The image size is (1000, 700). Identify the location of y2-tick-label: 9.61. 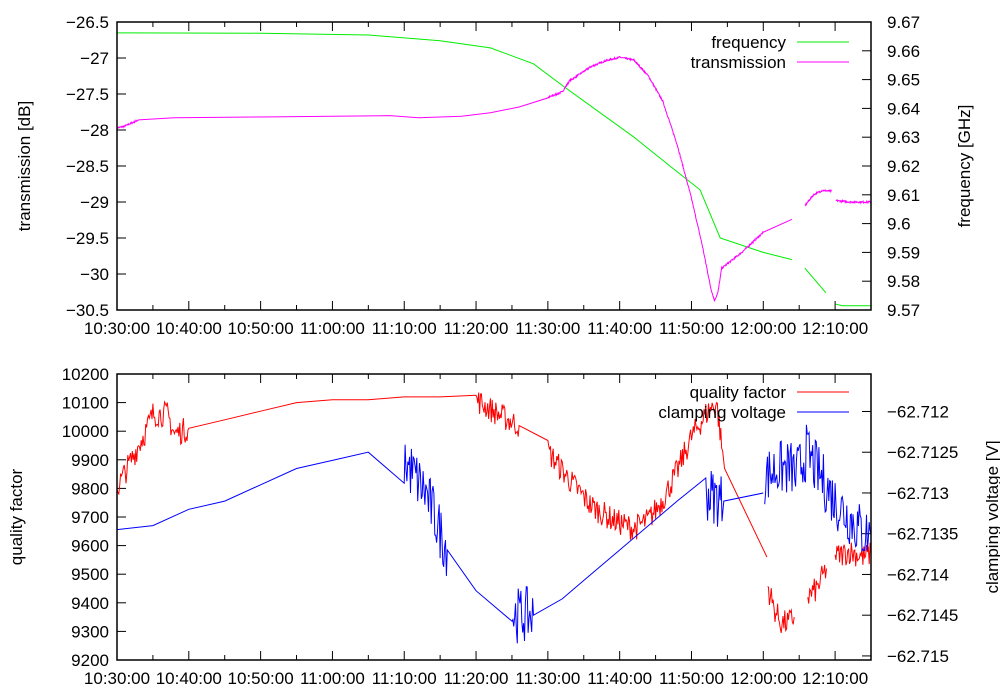
(903, 195).